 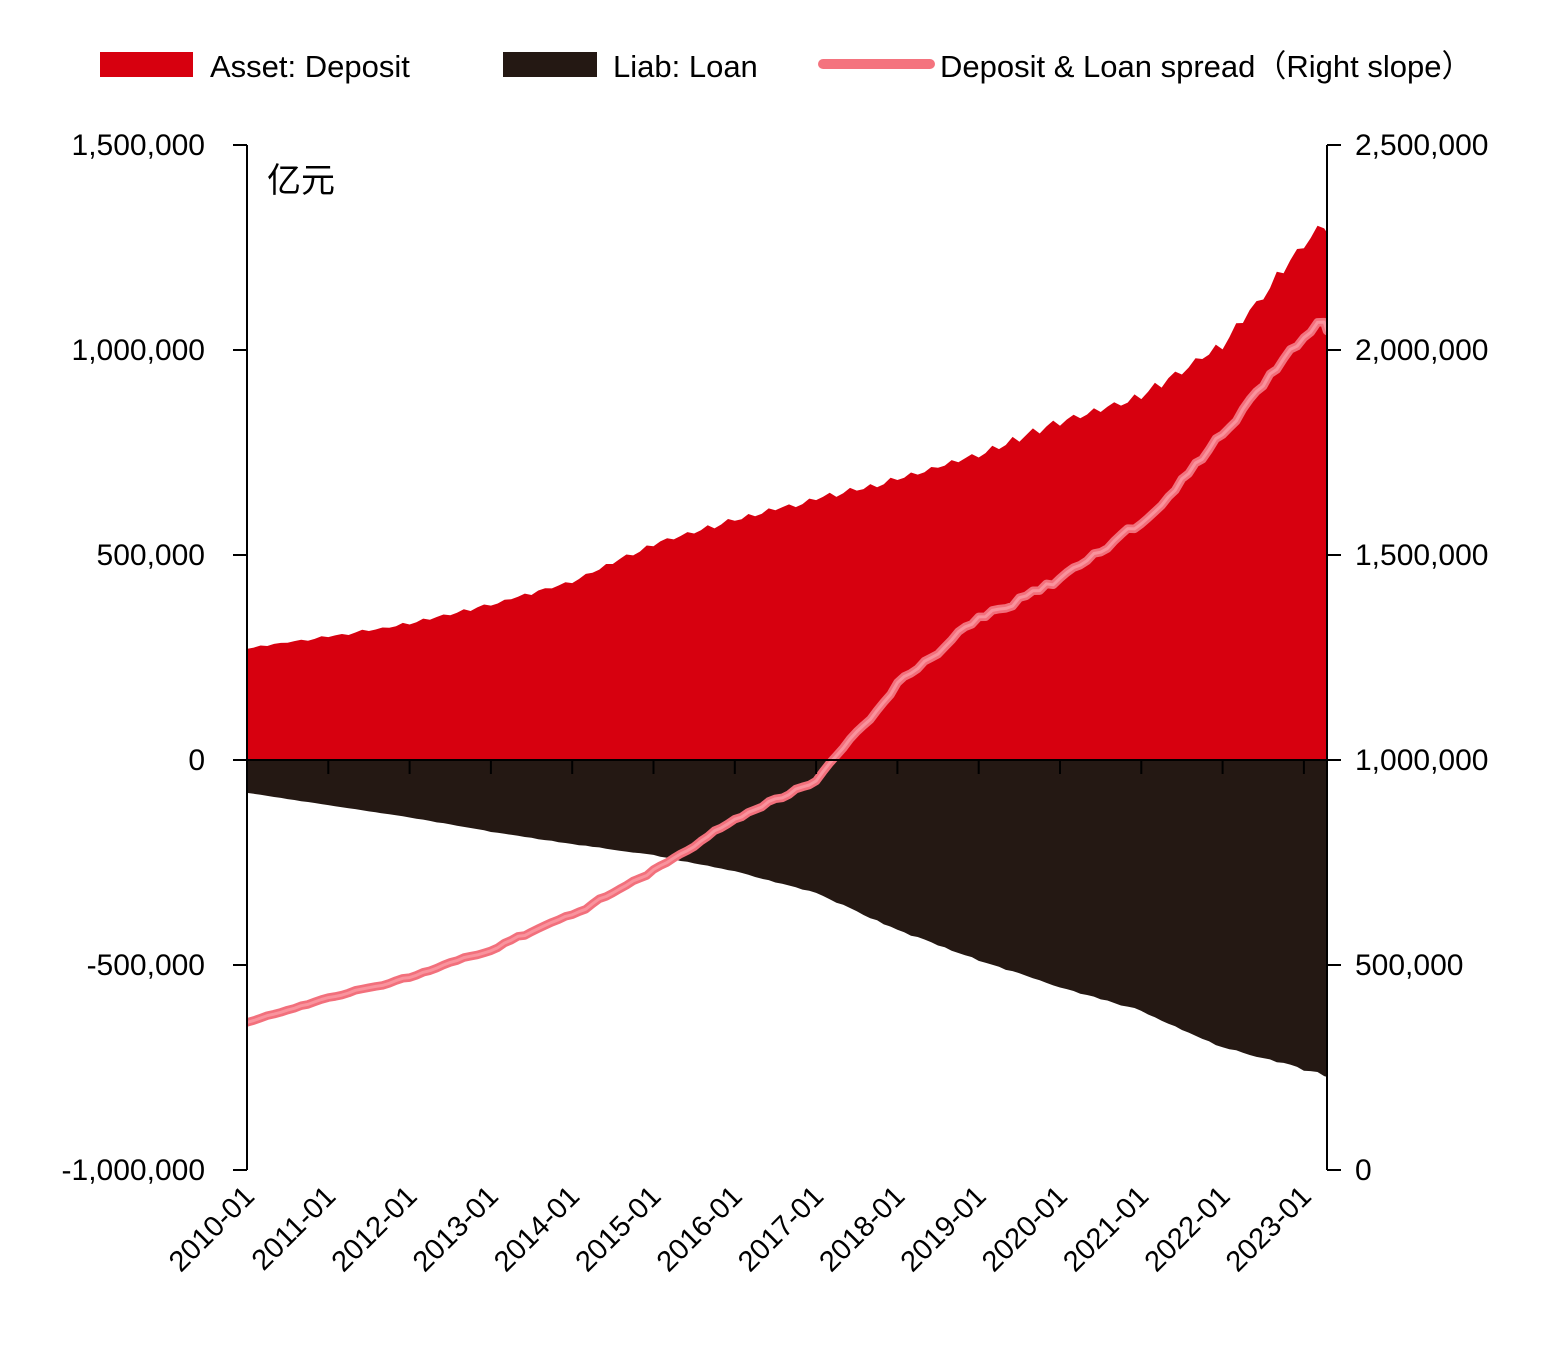 I want to click on loan-swatch-icon, so click(x=550, y=64).